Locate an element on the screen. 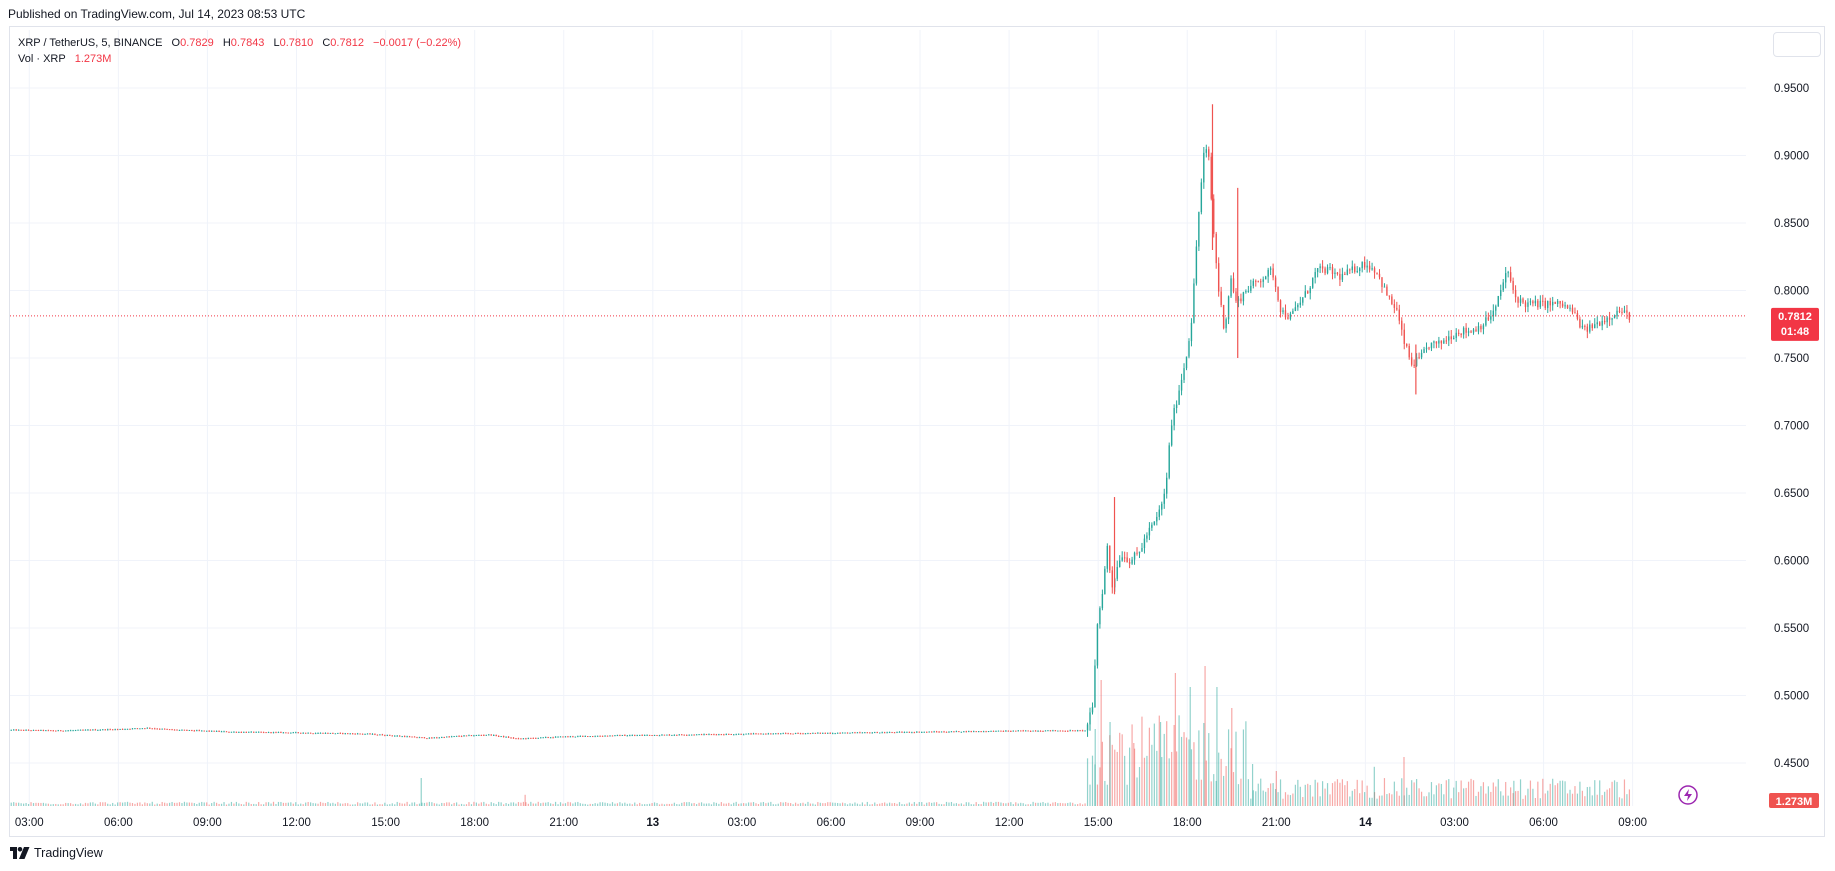 This screenshot has width=1835, height=871. symbol-label: XRP / TetherUS, 5, BINANCE is located at coordinates (90, 43).